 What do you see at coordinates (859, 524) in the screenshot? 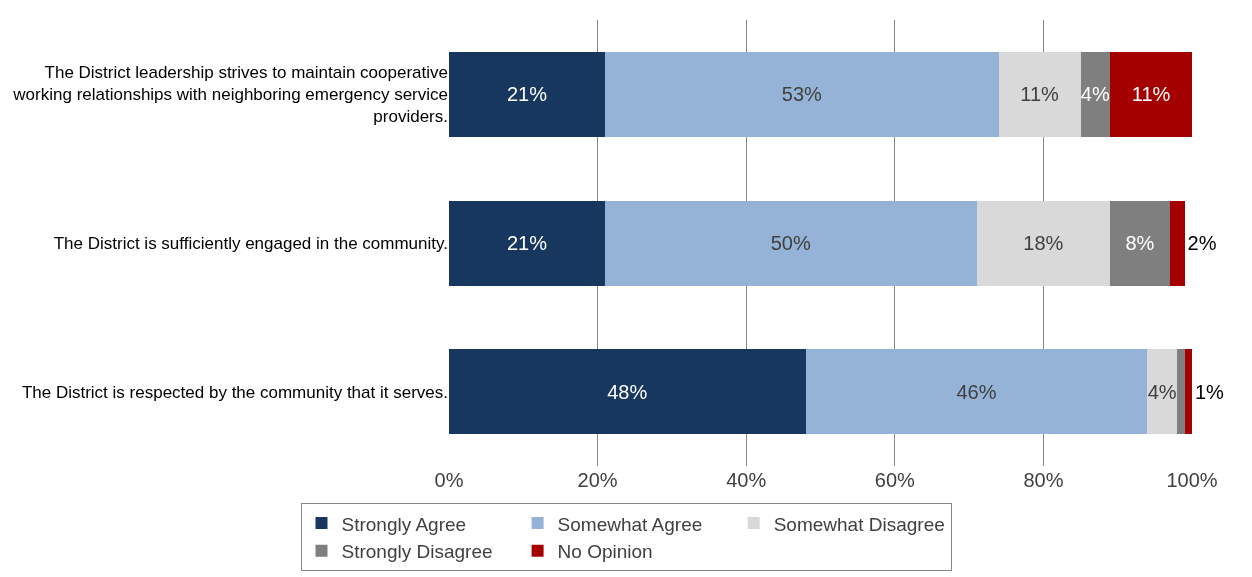
I see `legend-label: Somewhat Disagree` at bounding box center [859, 524].